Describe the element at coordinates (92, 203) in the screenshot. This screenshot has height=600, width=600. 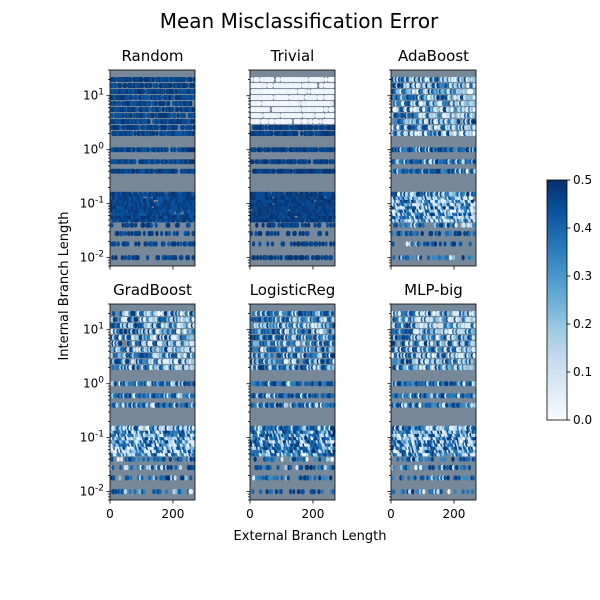
I see `y-tick-label: 10-1` at that location.